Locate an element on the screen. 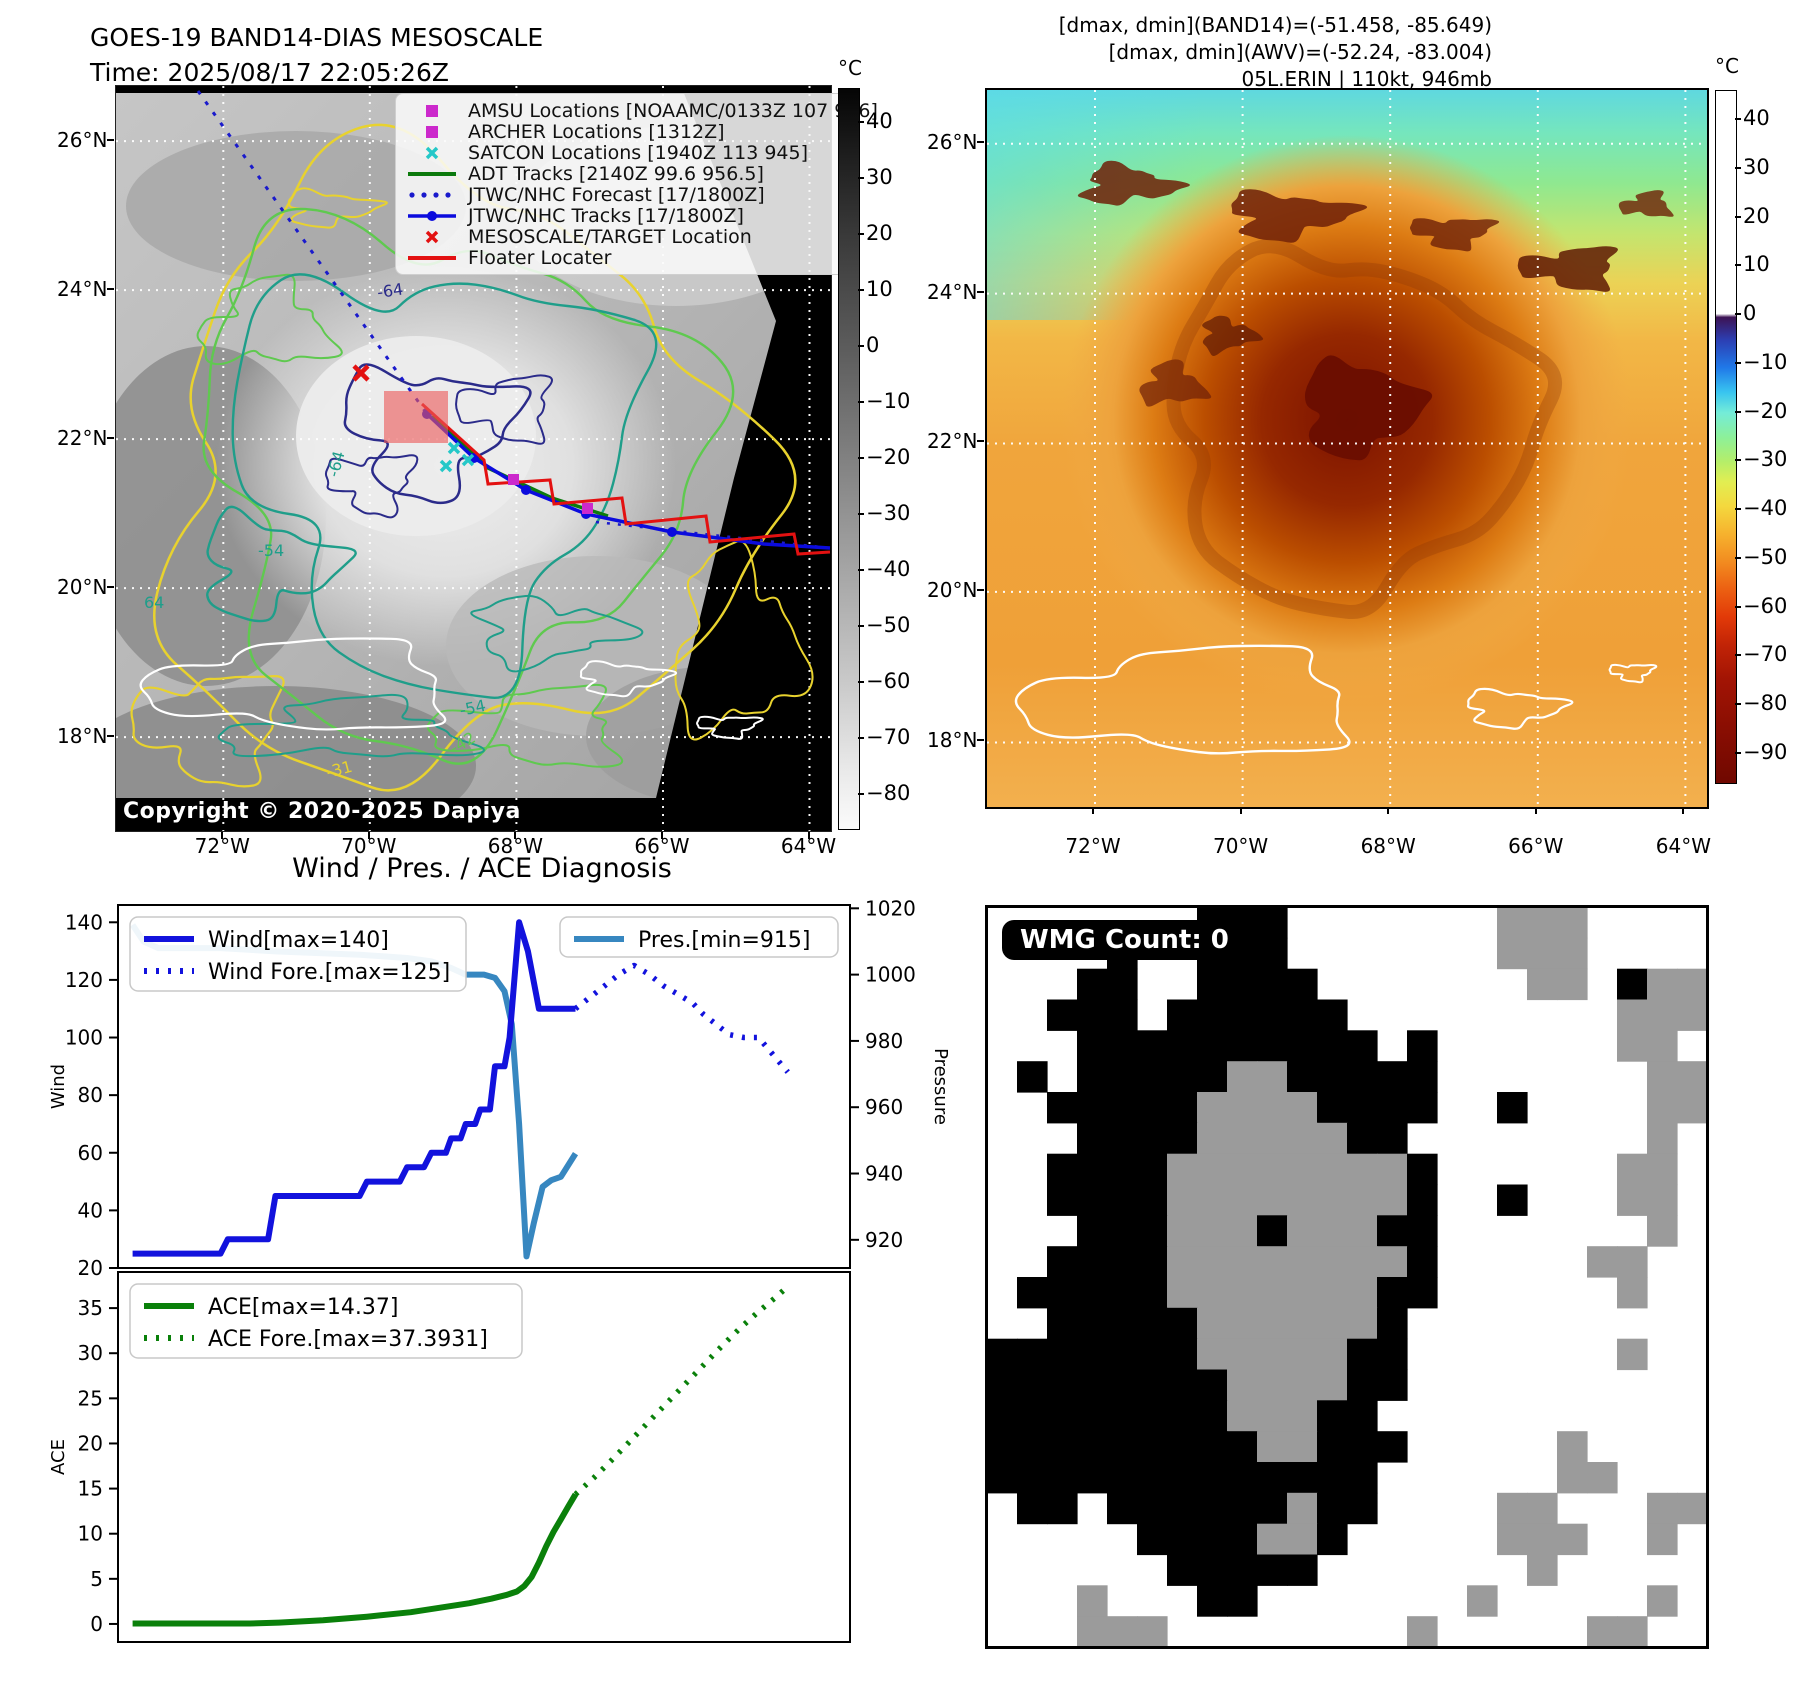  axis-text: 60 is located at coordinates (90, 1153).